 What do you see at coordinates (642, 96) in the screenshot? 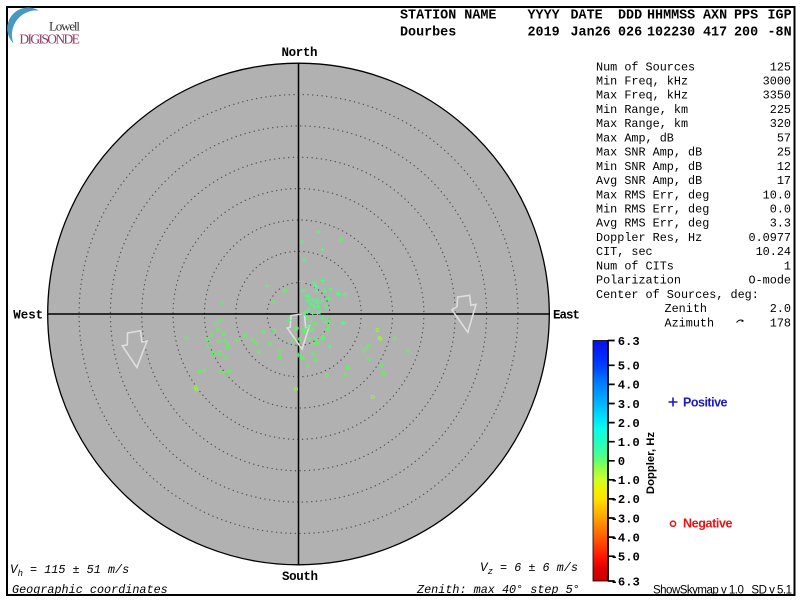
I see `svg-text: Max Freq, kHz` at bounding box center [642, 96].